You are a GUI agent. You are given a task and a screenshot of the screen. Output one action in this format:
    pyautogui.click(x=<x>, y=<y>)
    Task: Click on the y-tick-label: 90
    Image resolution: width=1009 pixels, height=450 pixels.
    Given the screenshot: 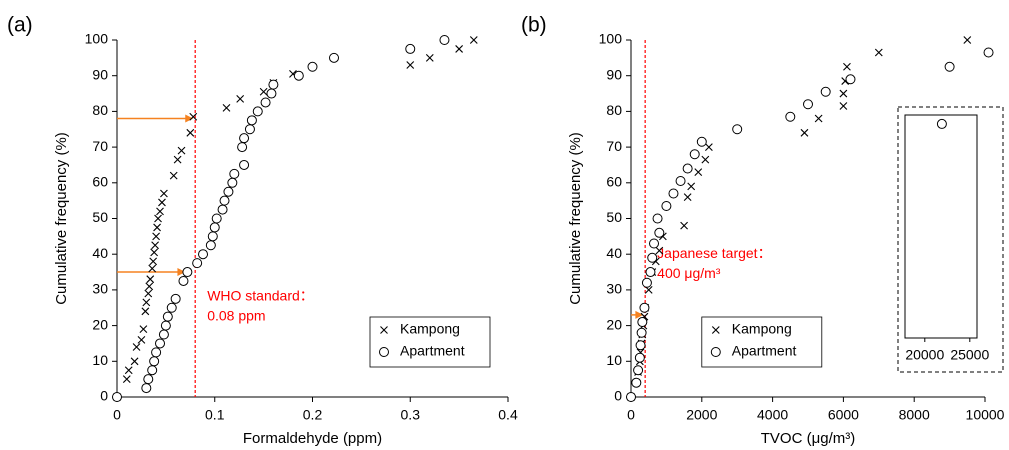 What is the action you would take?
    pyautogui.click(x=614, y=74)
    